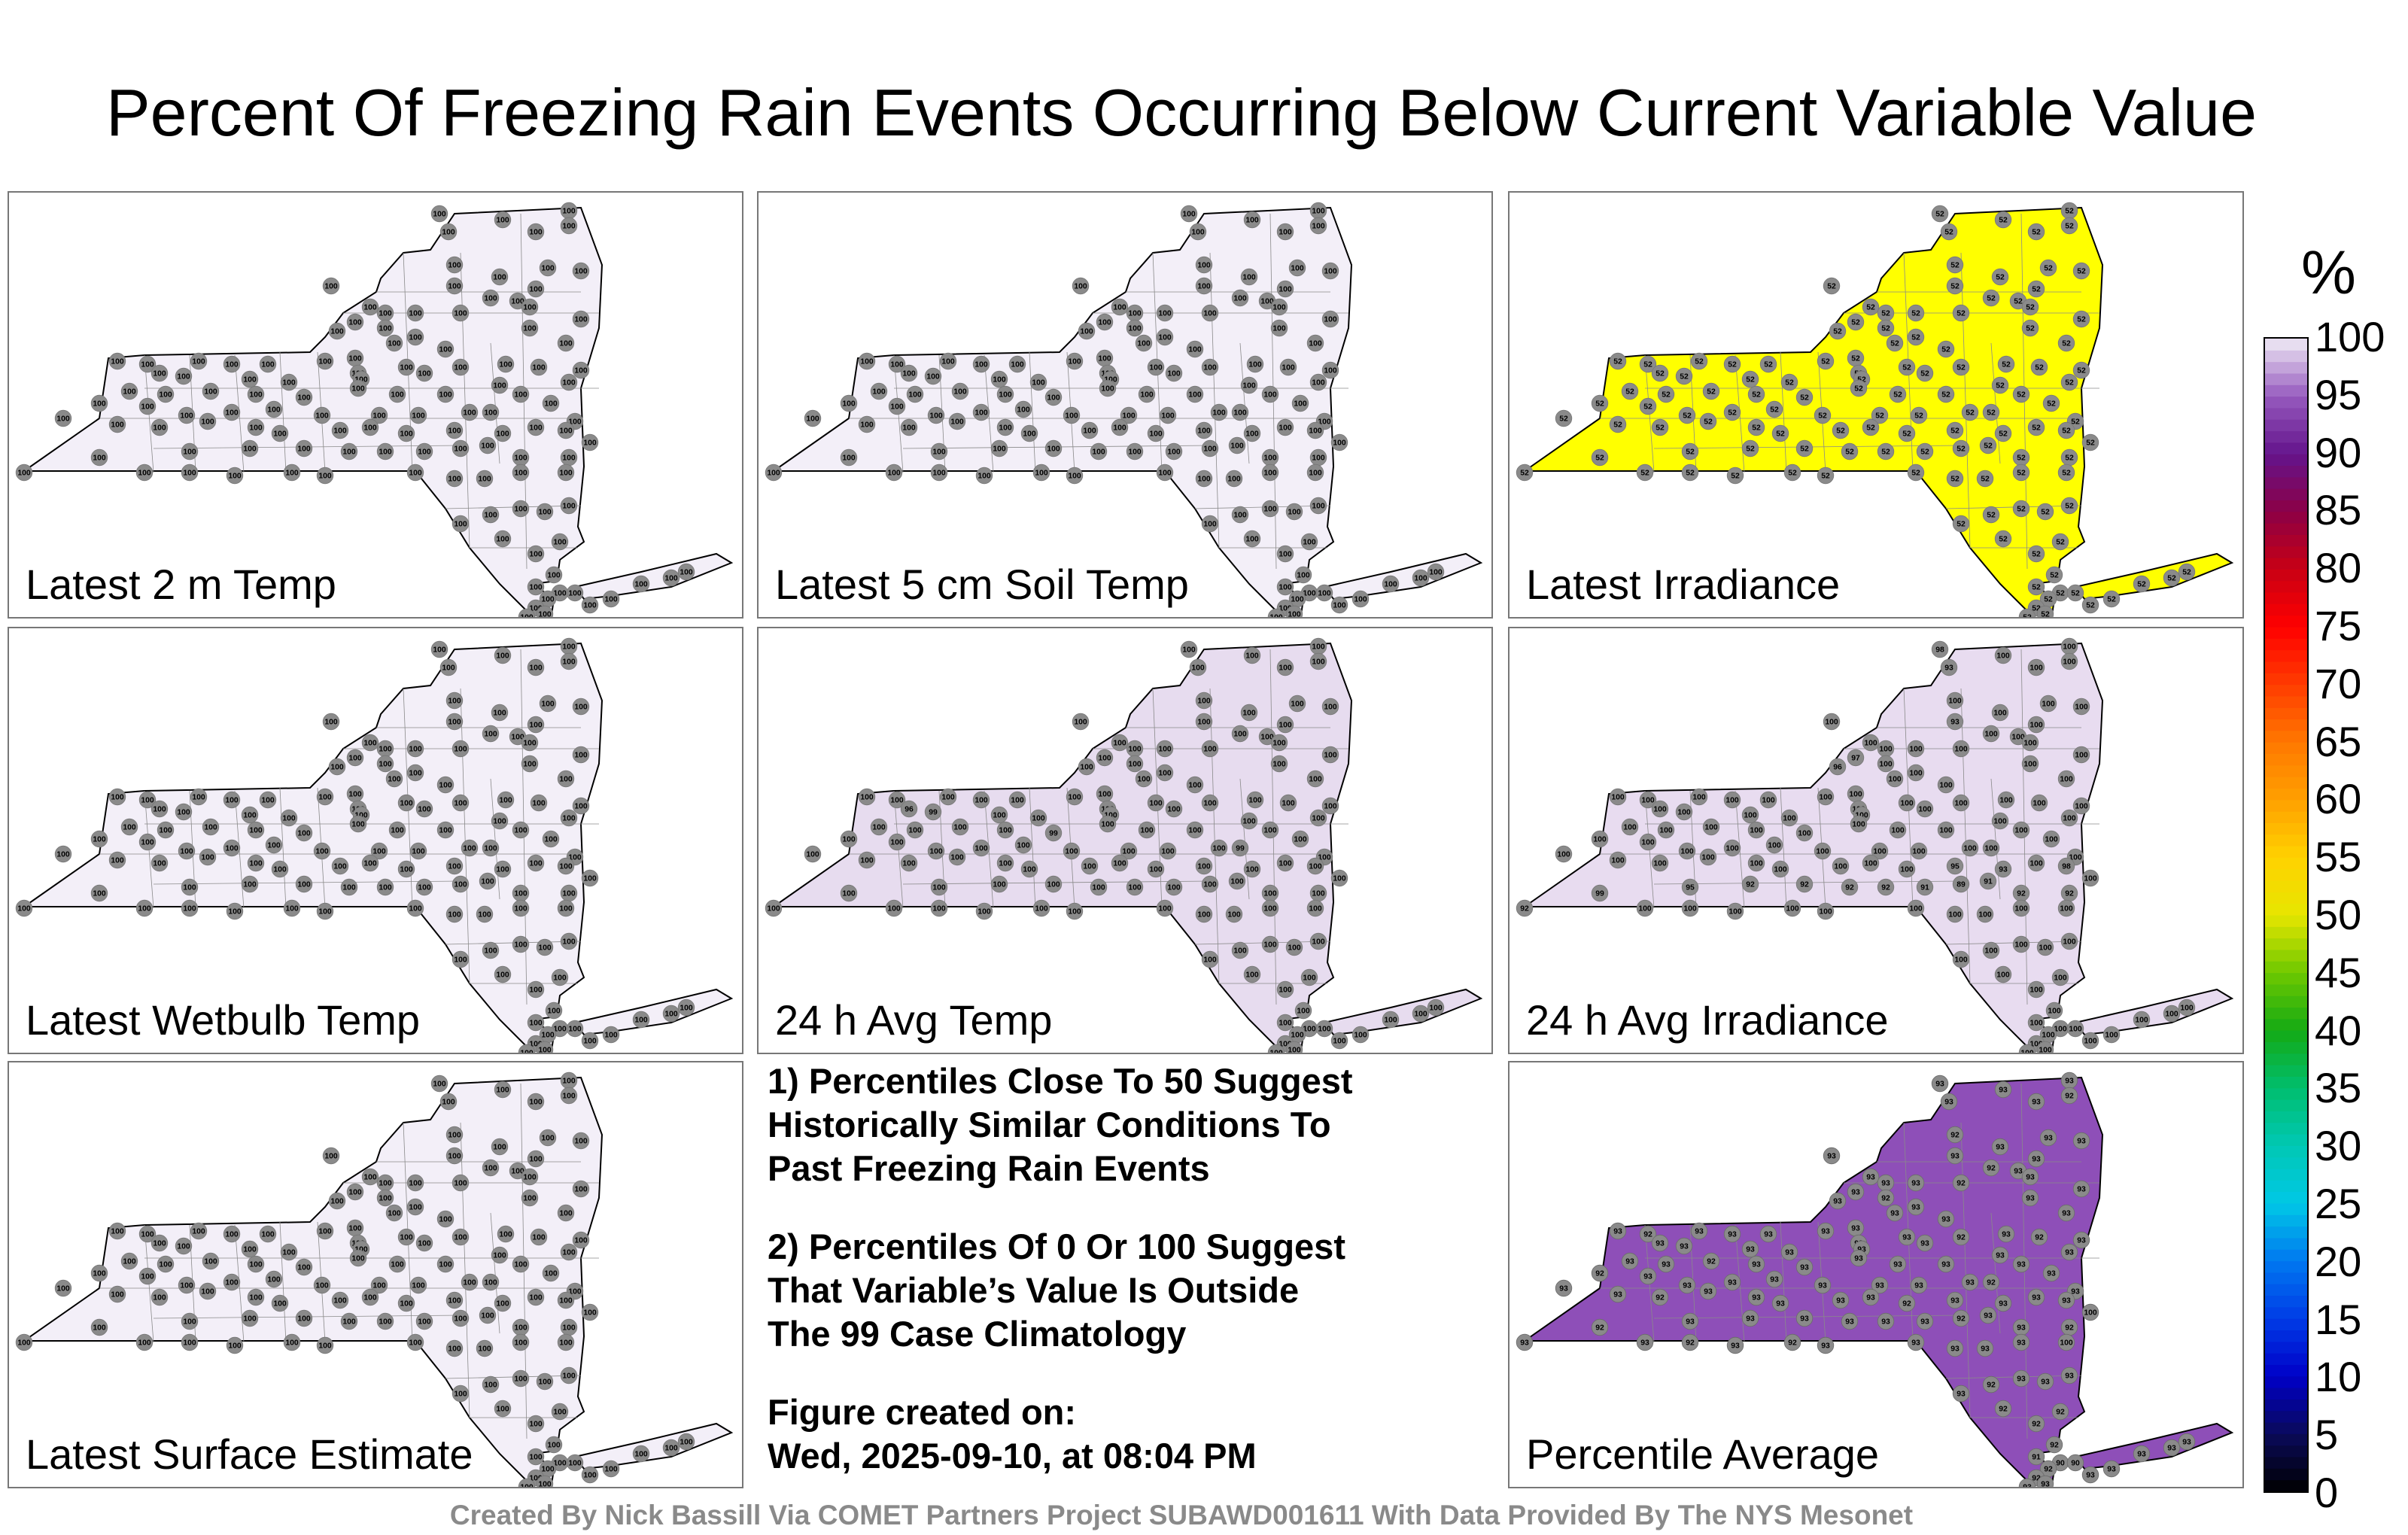  I want to click on station-value: 96, so click(909, 810).